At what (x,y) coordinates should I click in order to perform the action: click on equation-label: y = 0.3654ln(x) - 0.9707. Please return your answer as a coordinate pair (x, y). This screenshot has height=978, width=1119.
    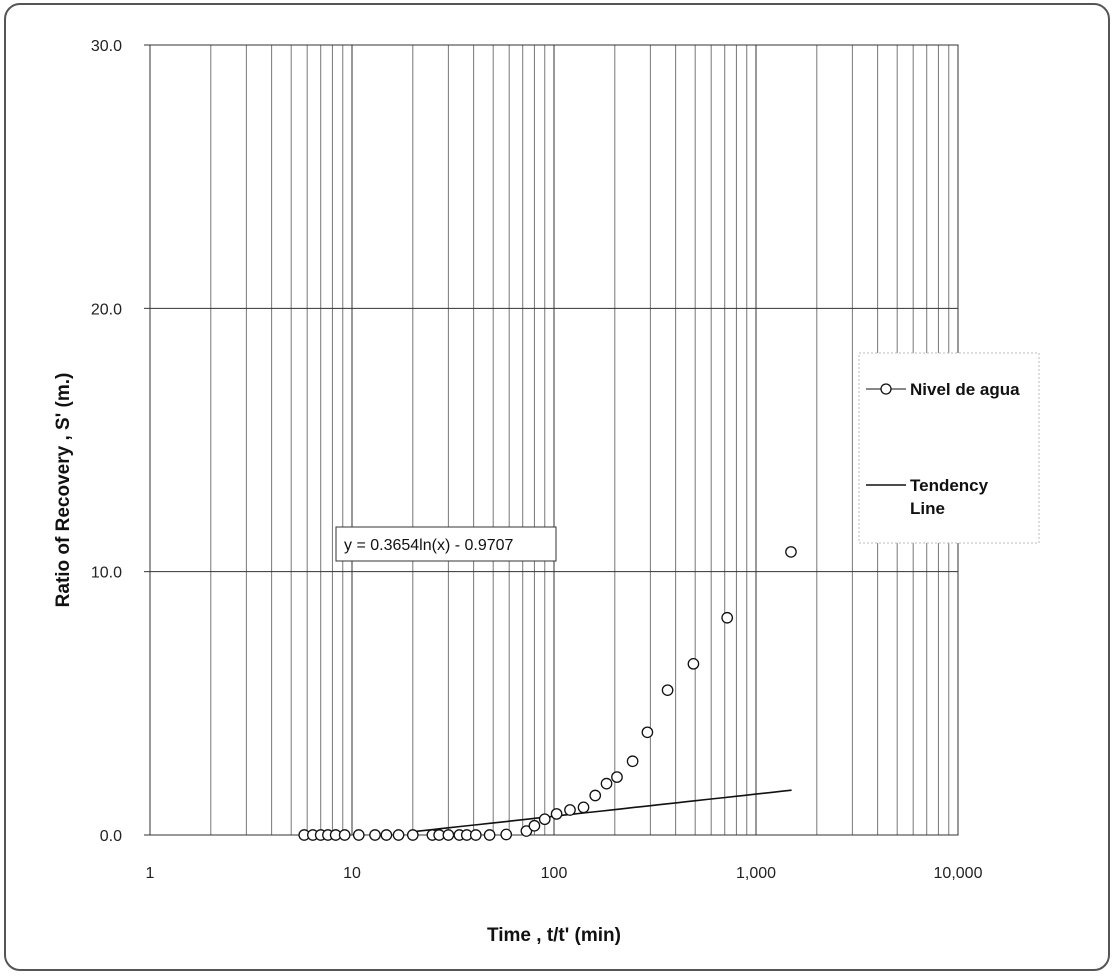
    Looking at the image, I should click on (429, 545).